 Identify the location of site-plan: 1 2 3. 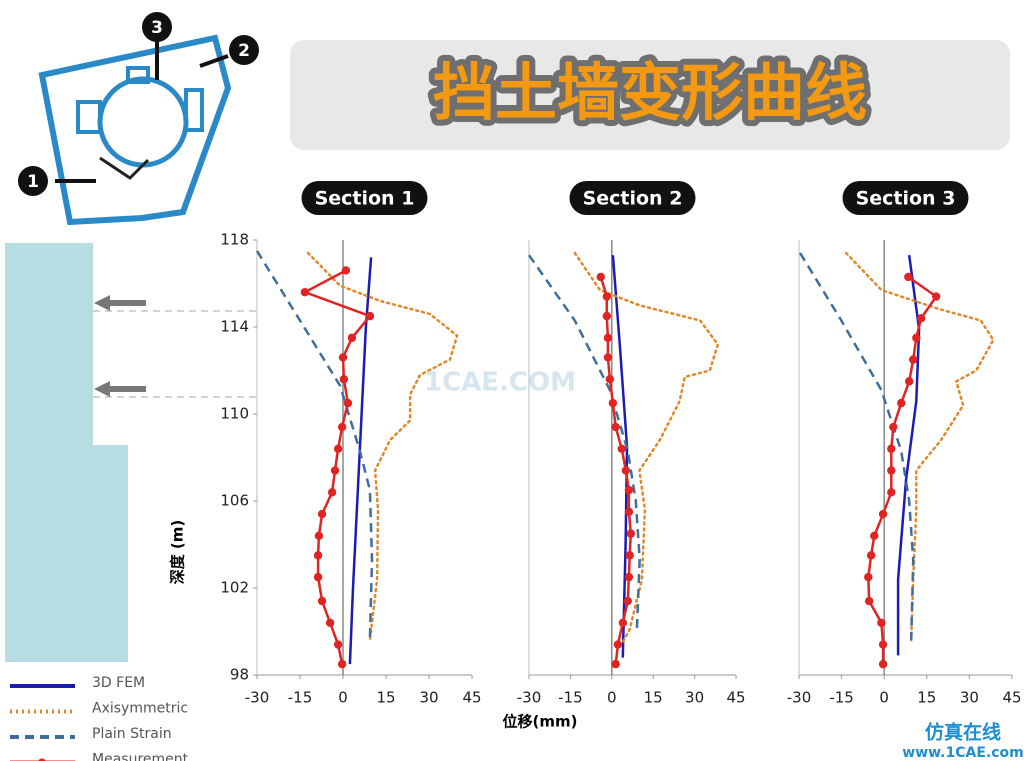
(138, 119).